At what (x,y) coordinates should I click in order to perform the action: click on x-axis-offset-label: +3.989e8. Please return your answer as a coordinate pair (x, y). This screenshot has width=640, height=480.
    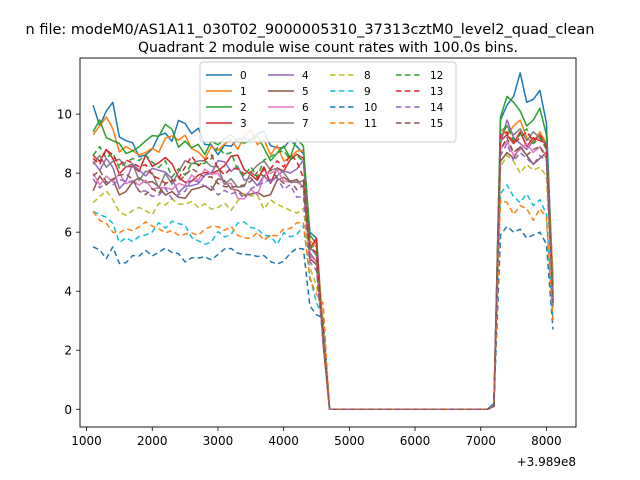
    Looking at the image, I should click on (546, 462).